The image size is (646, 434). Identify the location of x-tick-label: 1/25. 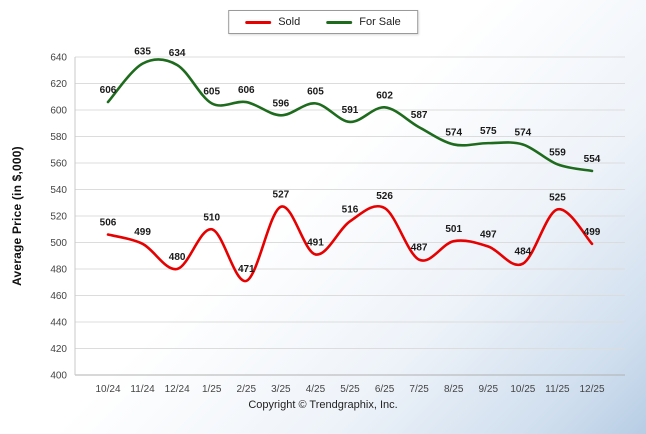
(212, 389).